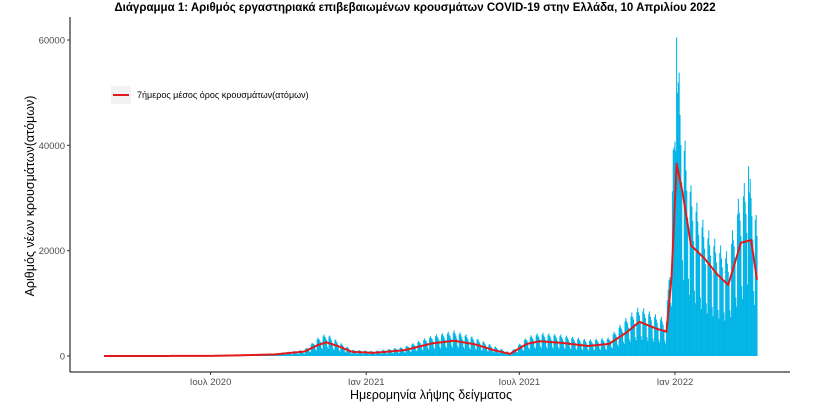 This screenshot has height=403, width=832. I want to click on y-tick-label: 60000, so click(52, 41).